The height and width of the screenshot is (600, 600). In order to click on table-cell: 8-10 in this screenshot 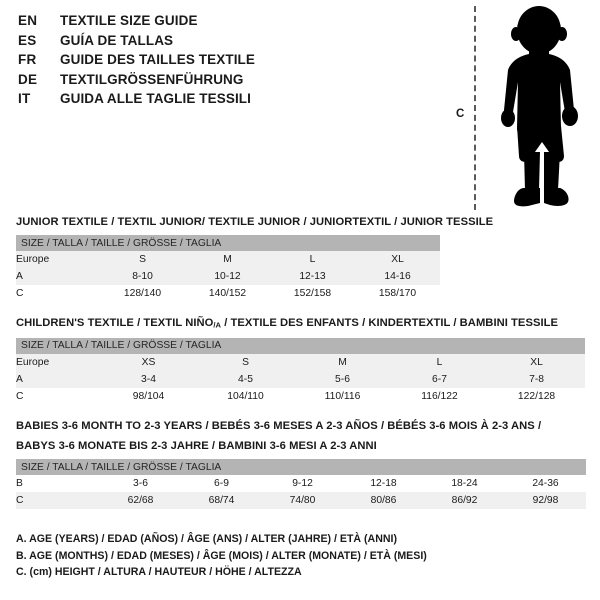, I will do `click(142, 276)`.